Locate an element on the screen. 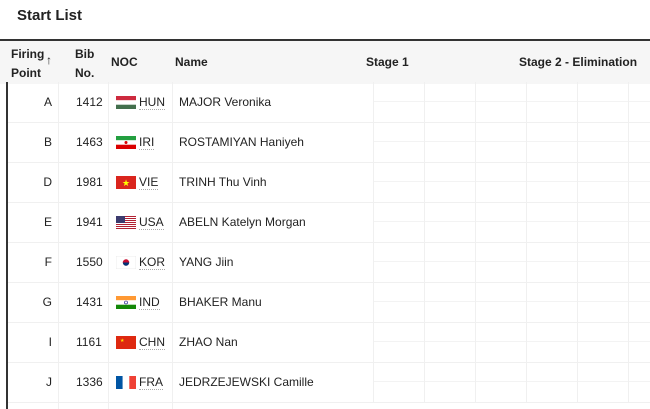 This screenshot has width=650, height=409. header-label: No. is located at coordinates (85, 73).